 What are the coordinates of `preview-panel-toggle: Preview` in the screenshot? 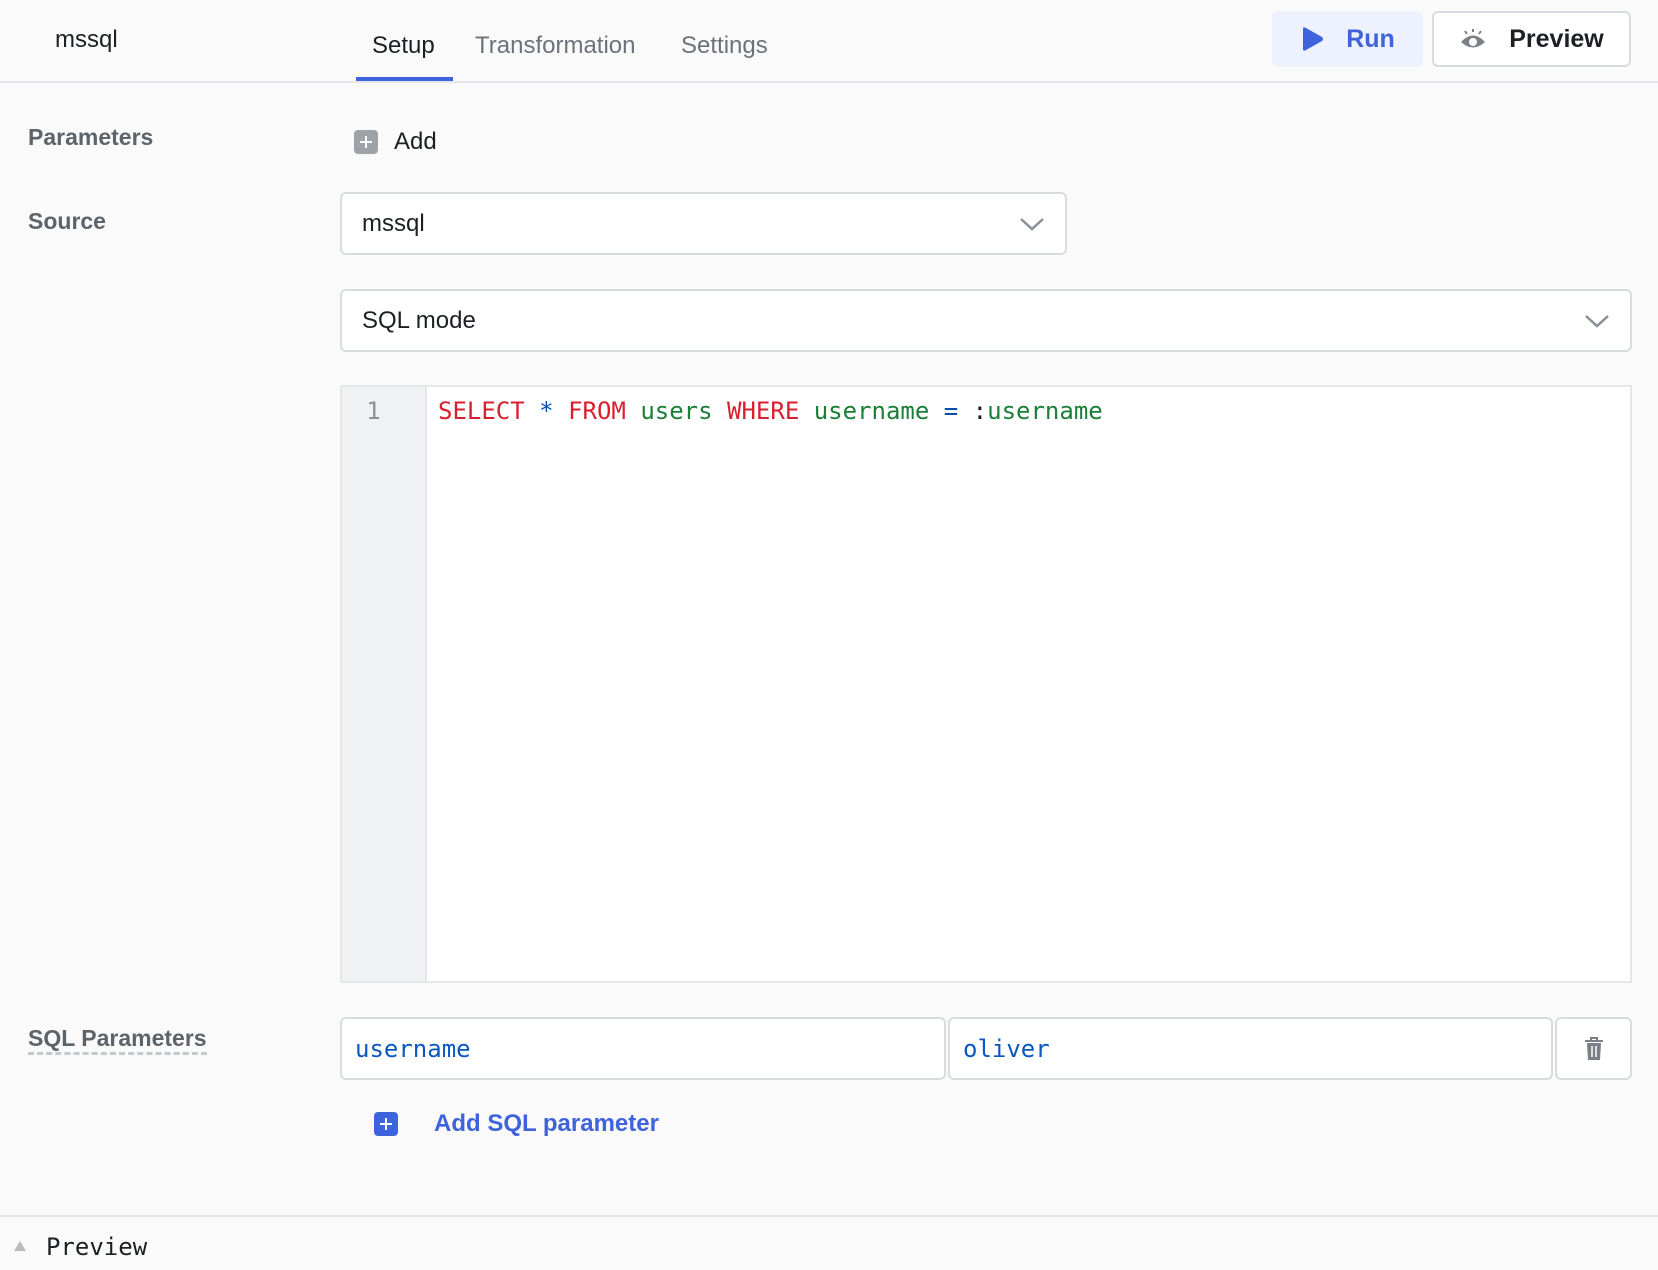 It's located at (829, 1242).